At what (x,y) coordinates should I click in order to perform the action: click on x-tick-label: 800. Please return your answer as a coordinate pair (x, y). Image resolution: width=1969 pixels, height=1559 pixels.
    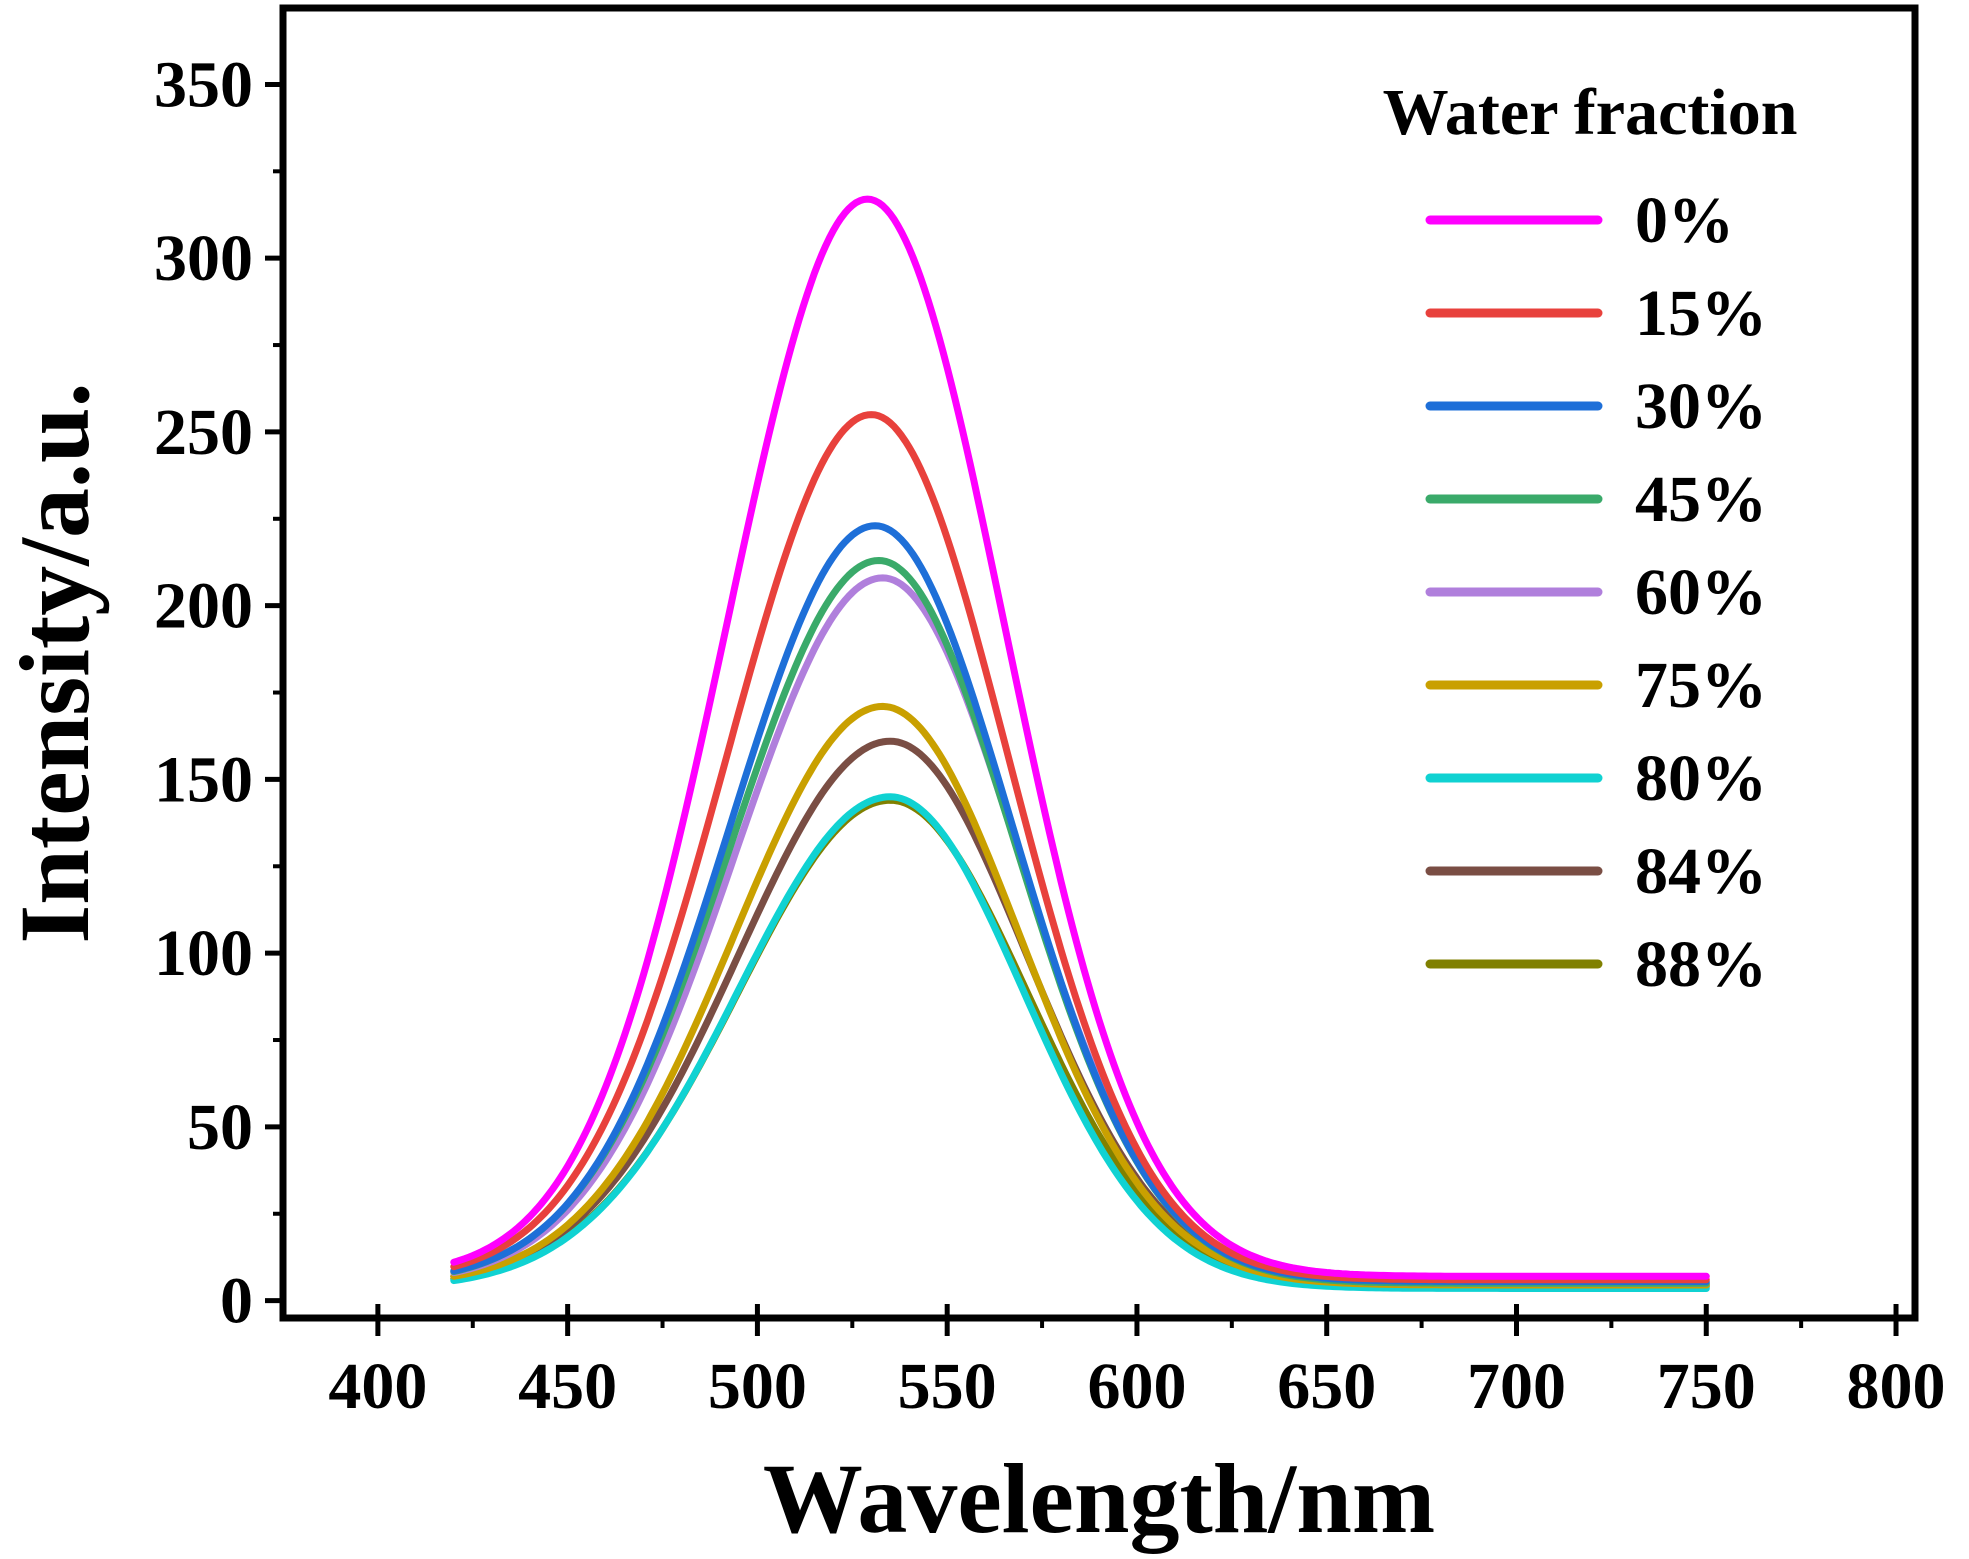
    Looking at the image, I should click on (1896, 1386).